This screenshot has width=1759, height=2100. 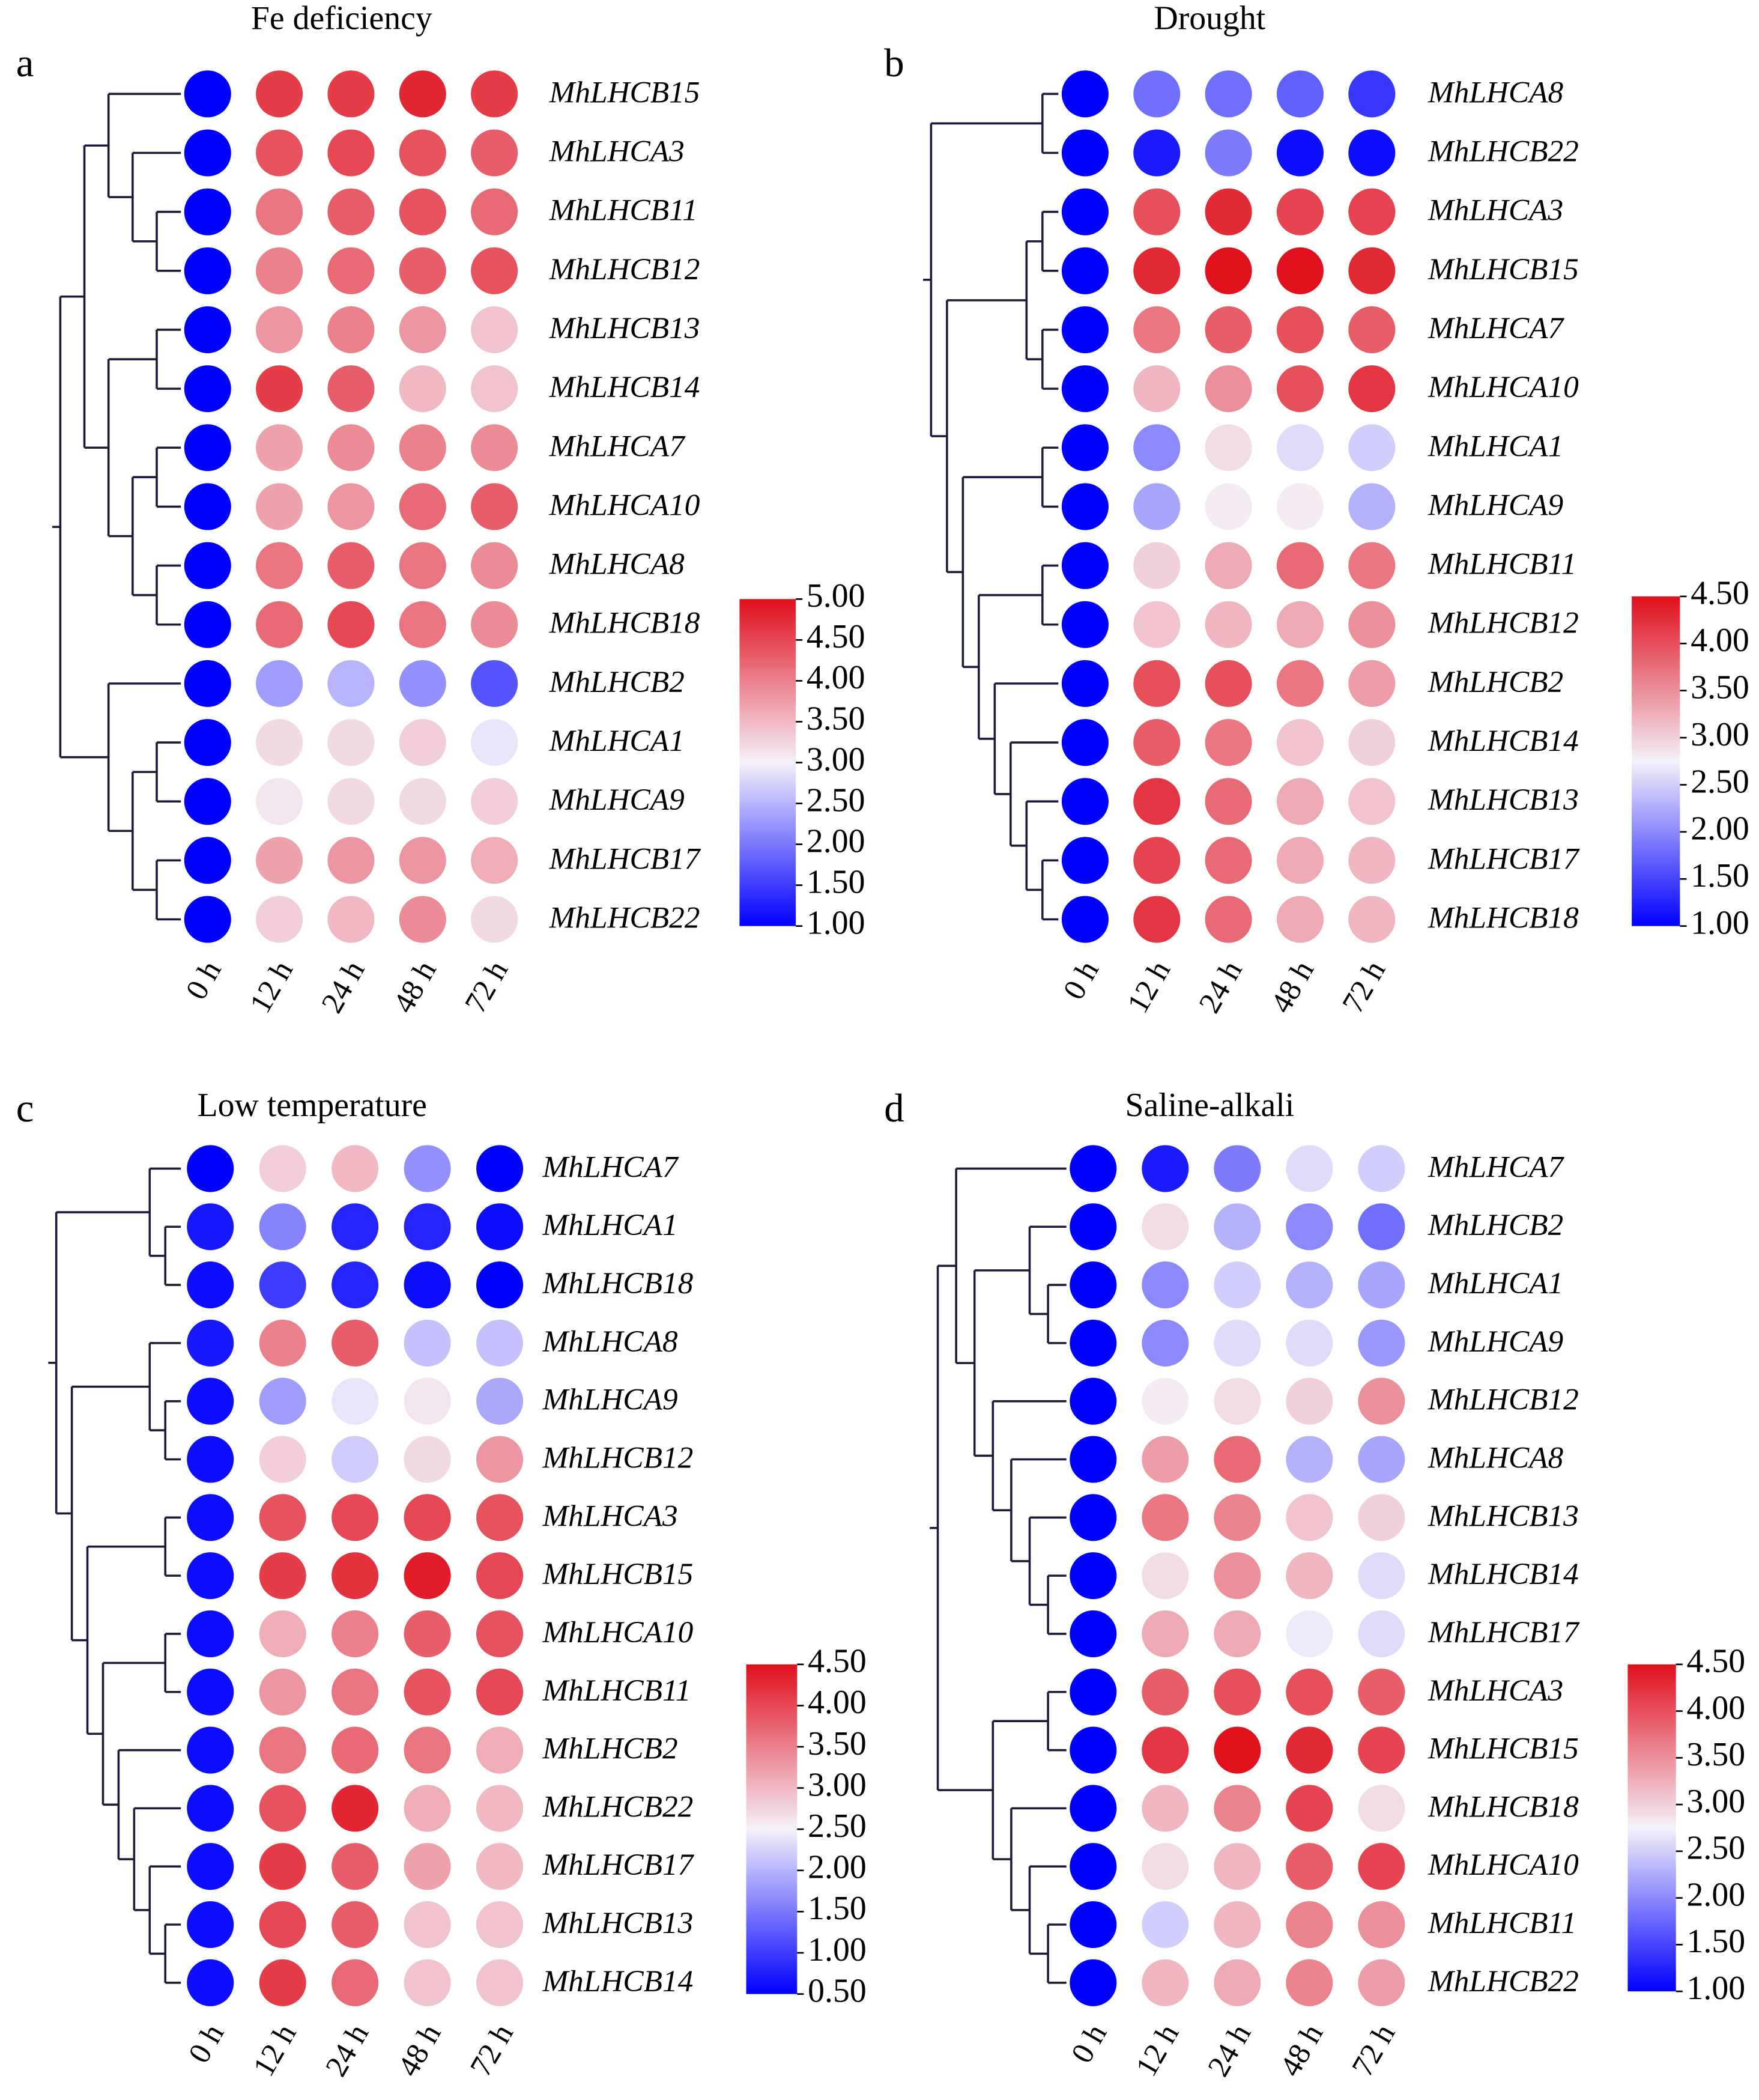 I want to click on colorbar, so click(x=772, y=1829).